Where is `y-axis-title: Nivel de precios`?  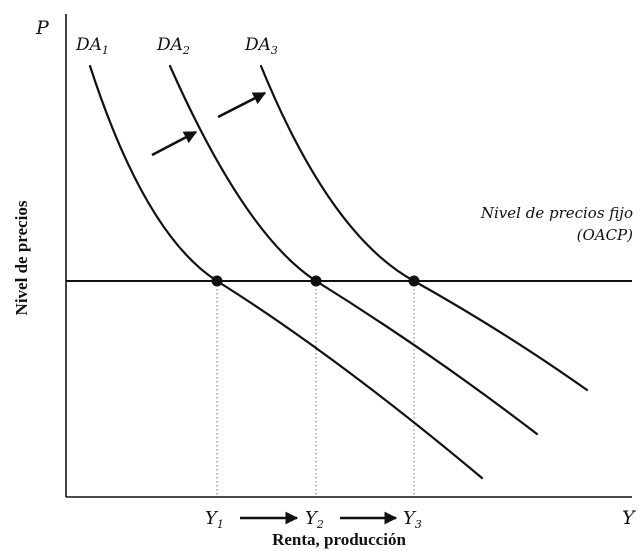
y-axis-title: Nivel de precios is located at coordinates (21, 257).